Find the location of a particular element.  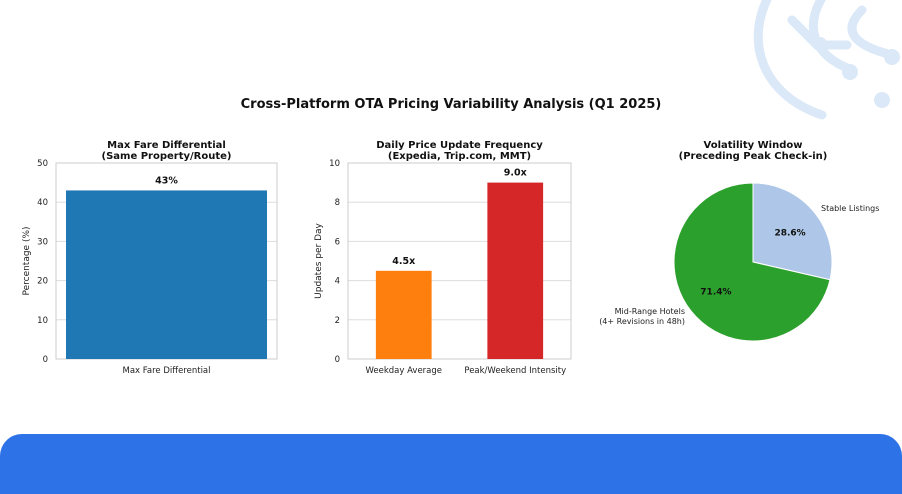

chart-title: (Same Property/Route) is located at coordinates (167, 156).